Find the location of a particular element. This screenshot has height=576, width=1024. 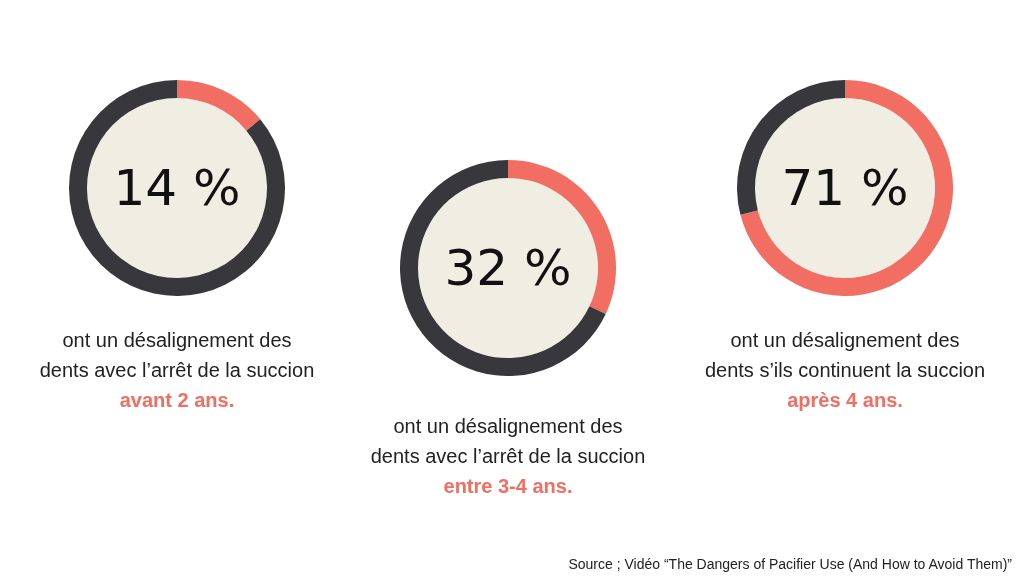

text: entre 3-4 ans. is located at coordinates (508, 486).